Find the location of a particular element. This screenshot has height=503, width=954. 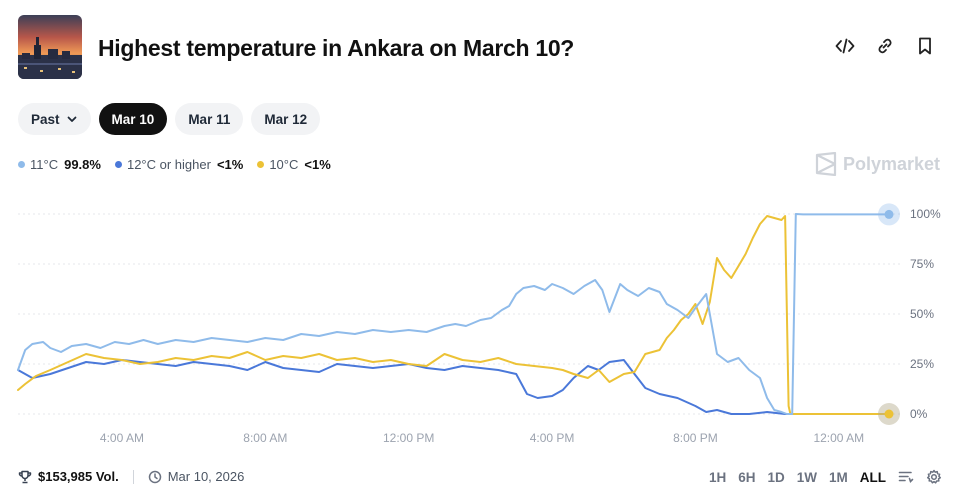

x-tick-label-1: 8:00 AM is located at coordinates (265, 438).